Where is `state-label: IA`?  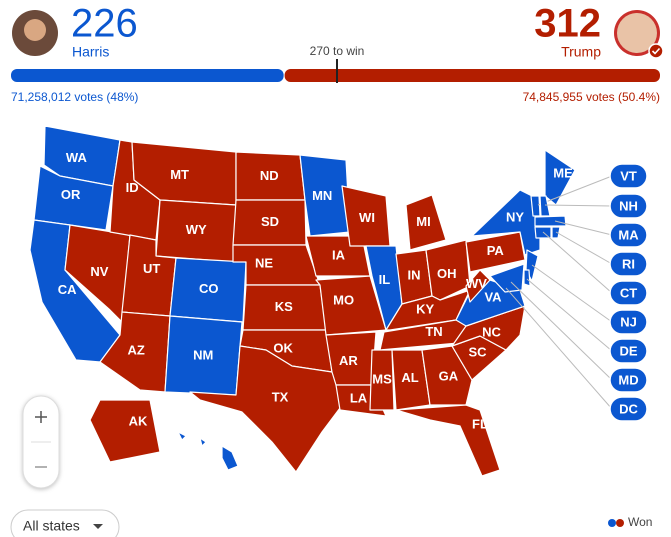 state-label: IA is located at coordinates (339, 254).